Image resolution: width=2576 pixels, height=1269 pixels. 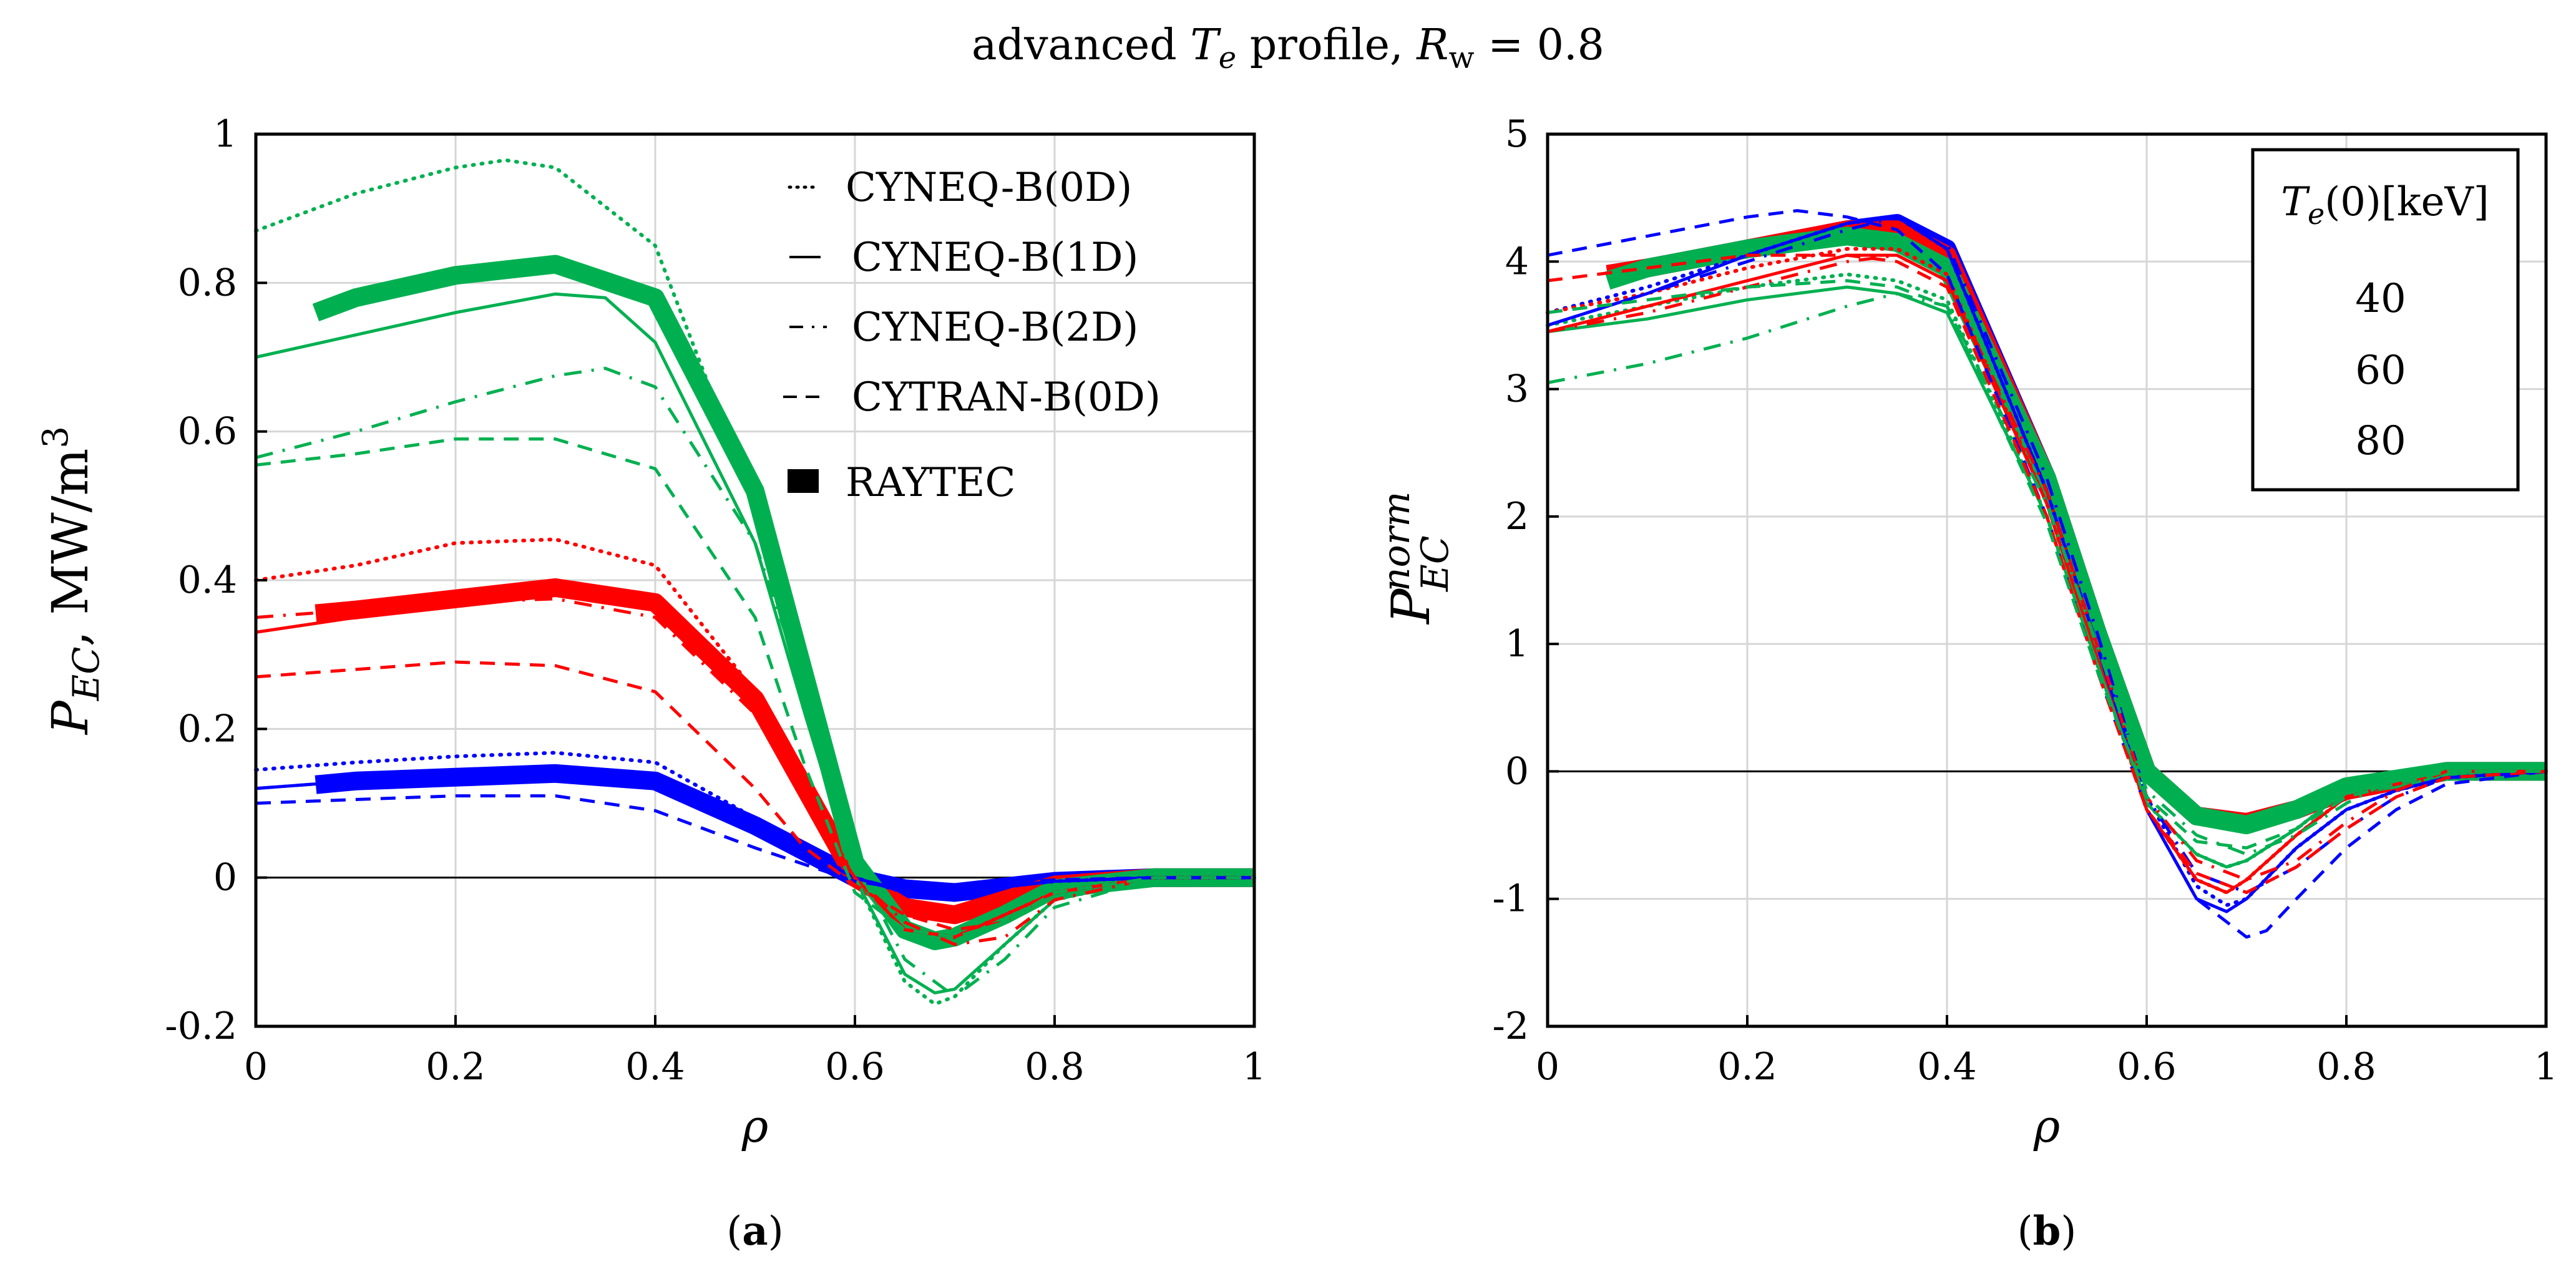 What do you see at coordinates (2380, 371) in the screenshot?
I see `legend-b-entry-60: 60` at bounding box center [2380, 371].